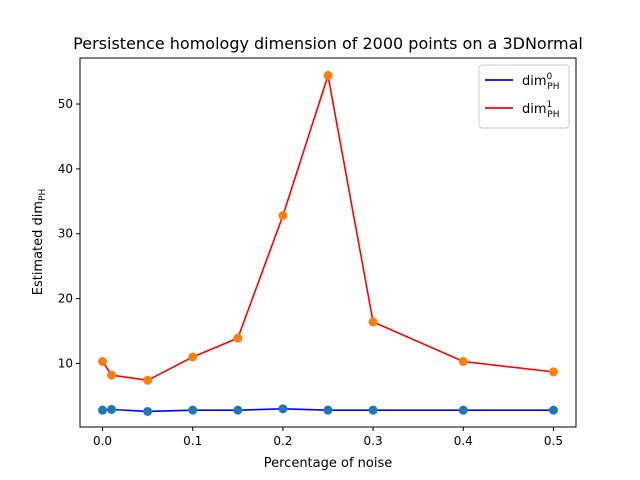 The image size is (640, 480). I want to click on series-line-dim0, so click(328, 410).